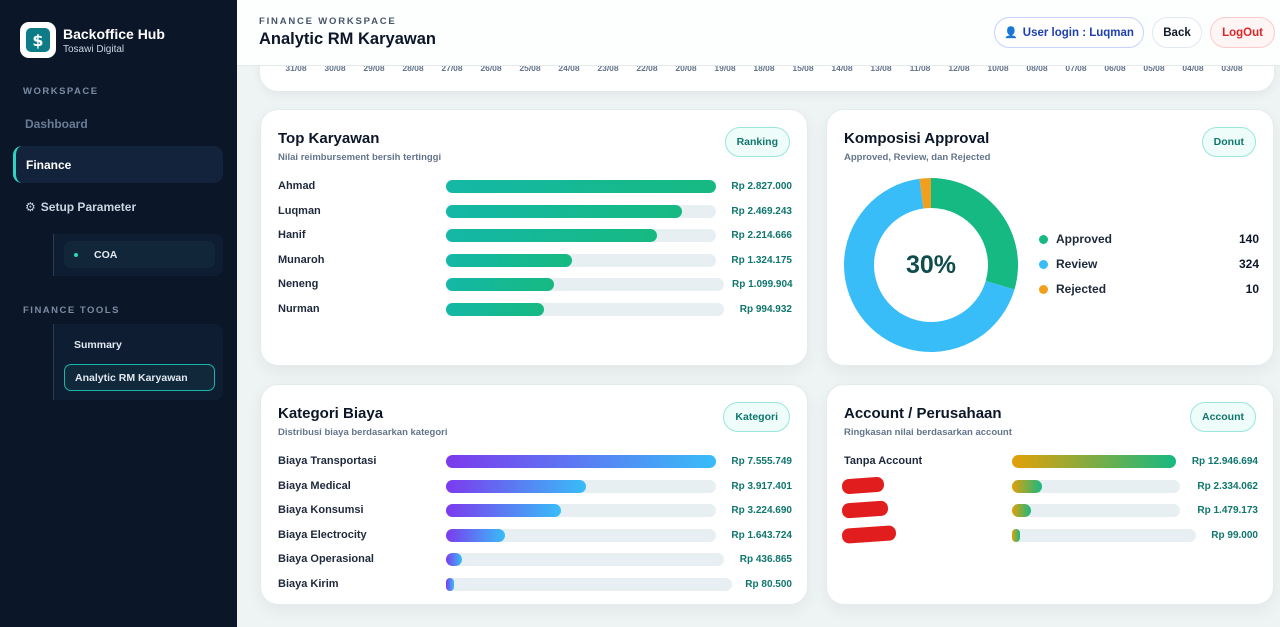 This screenshot has width=1280, height=627. I want to click on setup-submenu: COA, so click(138, 255).